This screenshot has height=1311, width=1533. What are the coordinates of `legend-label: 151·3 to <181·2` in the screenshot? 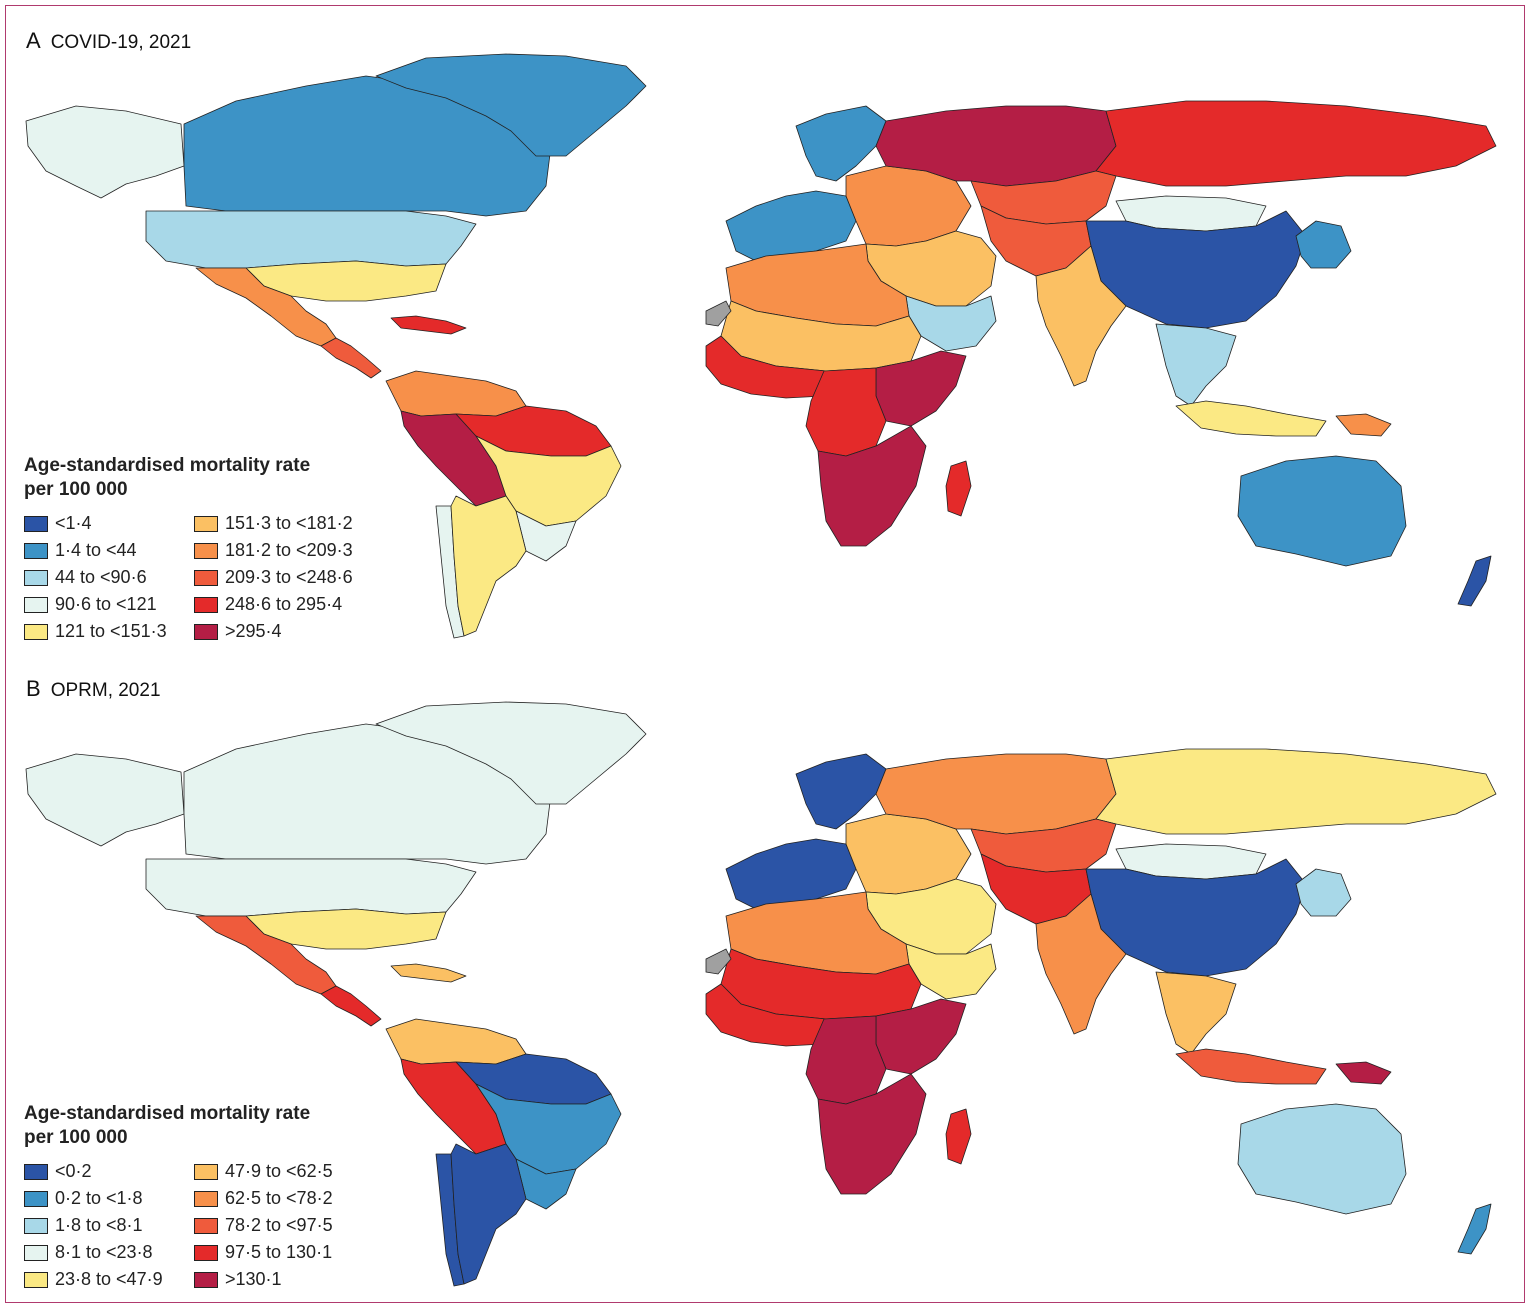 It's located at (289, 523).